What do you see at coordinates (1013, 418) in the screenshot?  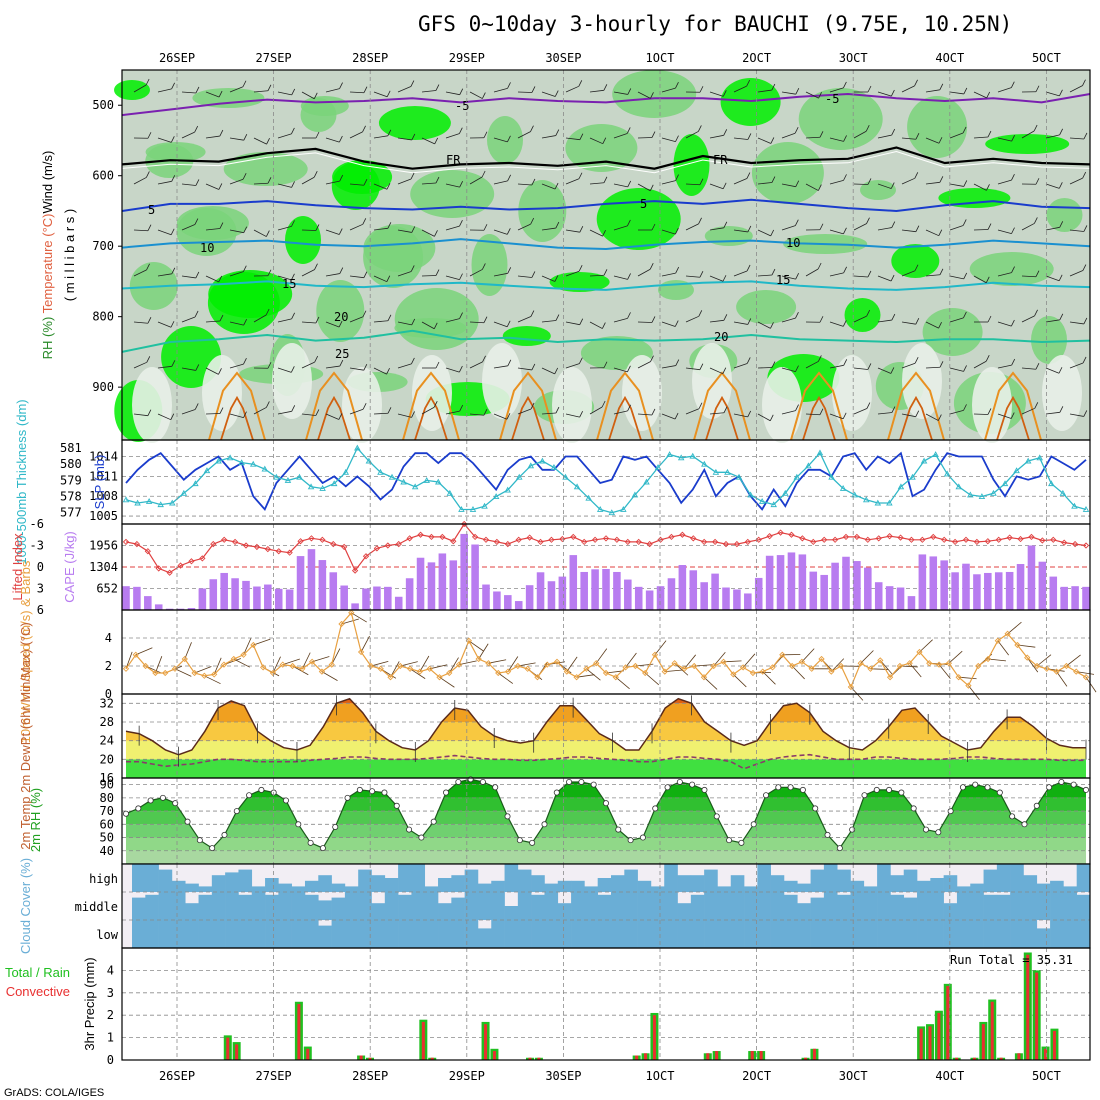 I see `warm-contour-inner` at bounding box center [1013, 418].